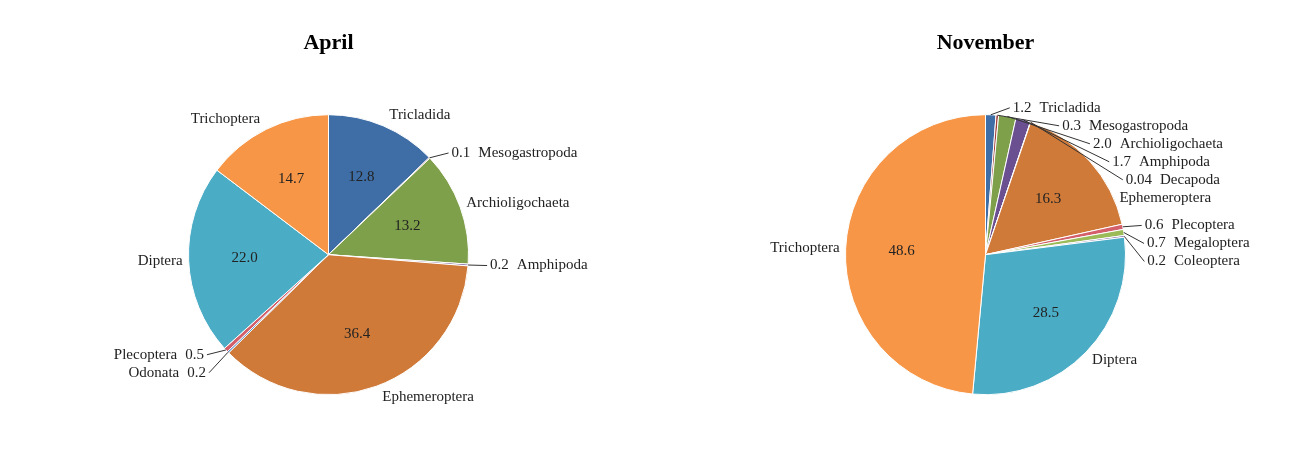 Image resolution: width=1314 pixels, height=453 pixels. I want to click on chart-title: November, so click(985, 41).